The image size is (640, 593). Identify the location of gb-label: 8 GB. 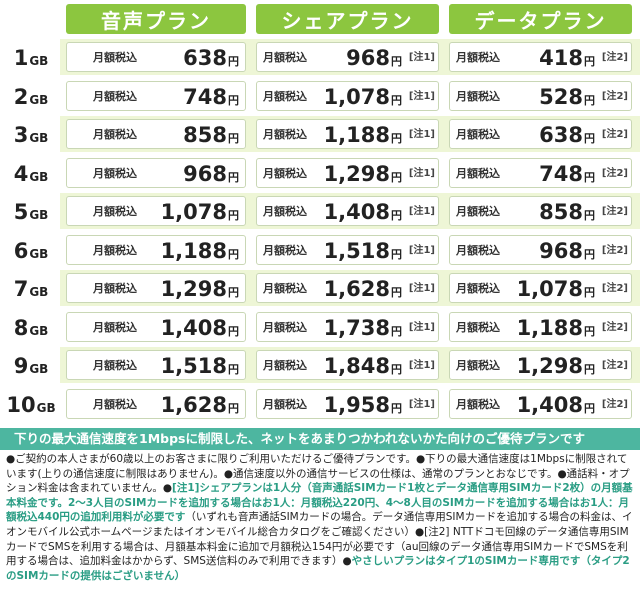
(31, 328).